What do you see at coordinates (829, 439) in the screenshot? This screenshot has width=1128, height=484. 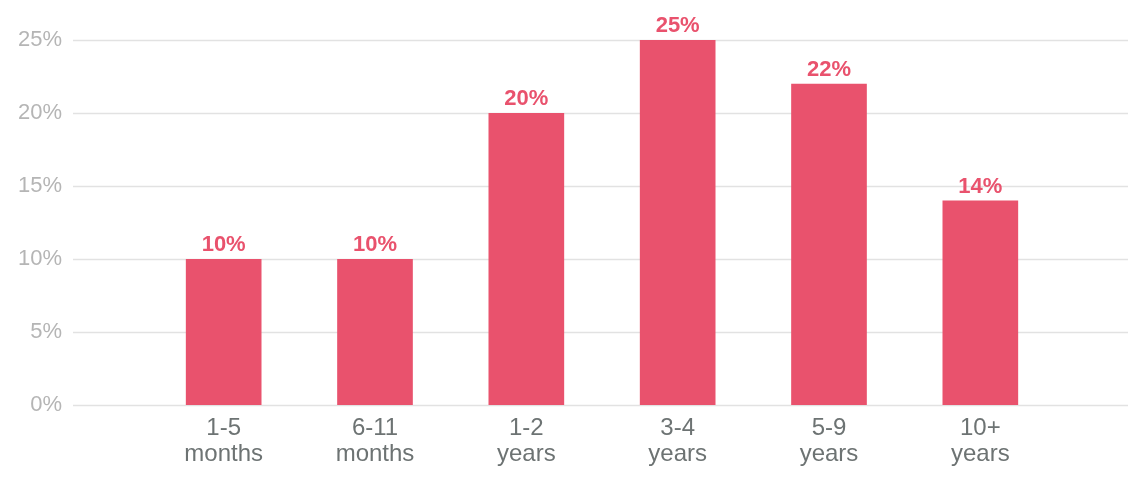 I see `x-tick-label: 5-9 years` at bounding box center [829, 439].